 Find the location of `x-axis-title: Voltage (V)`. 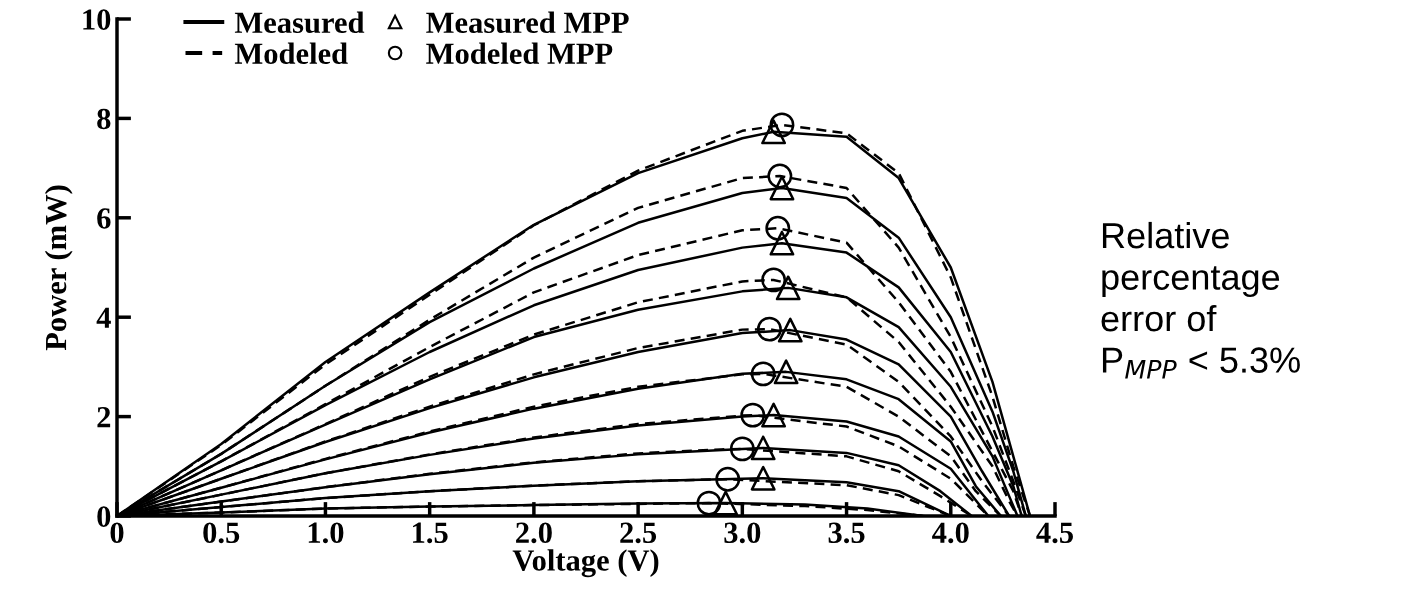

x-axis-title: Voltage (V) is located at coordinates (585, 563).